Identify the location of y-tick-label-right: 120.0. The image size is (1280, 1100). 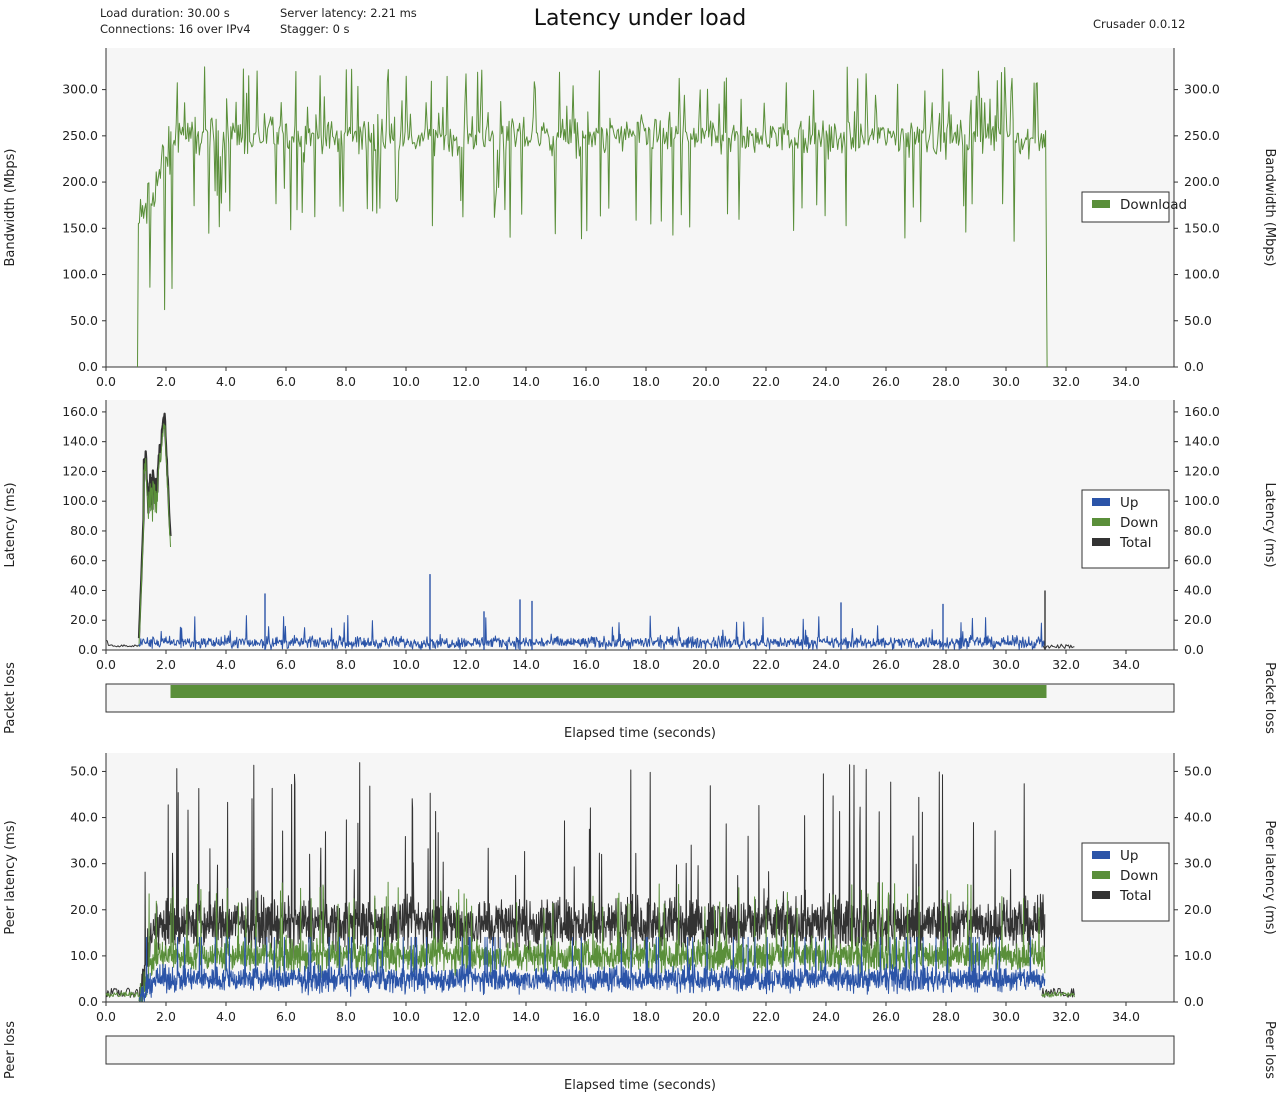
(1202, 470).